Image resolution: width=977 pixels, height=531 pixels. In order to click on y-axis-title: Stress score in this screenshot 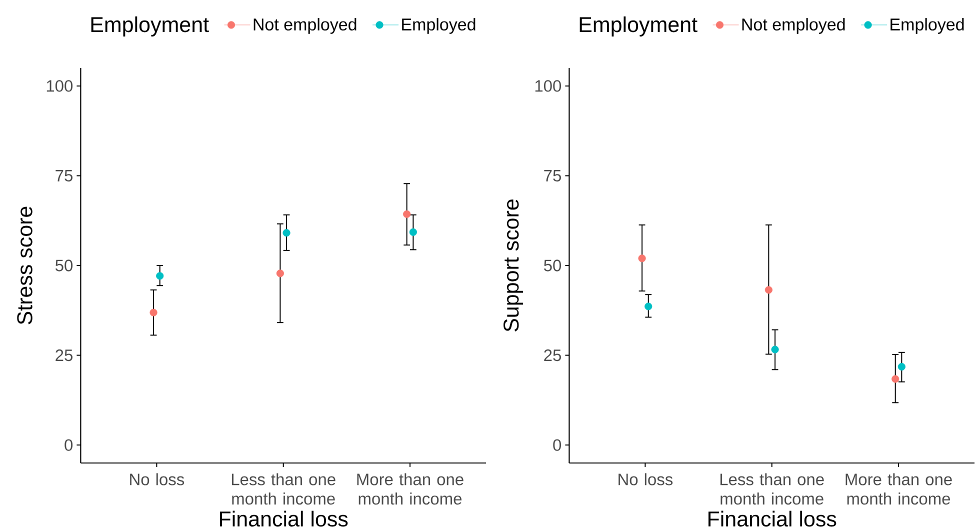, I will do `click(24, 265)`.